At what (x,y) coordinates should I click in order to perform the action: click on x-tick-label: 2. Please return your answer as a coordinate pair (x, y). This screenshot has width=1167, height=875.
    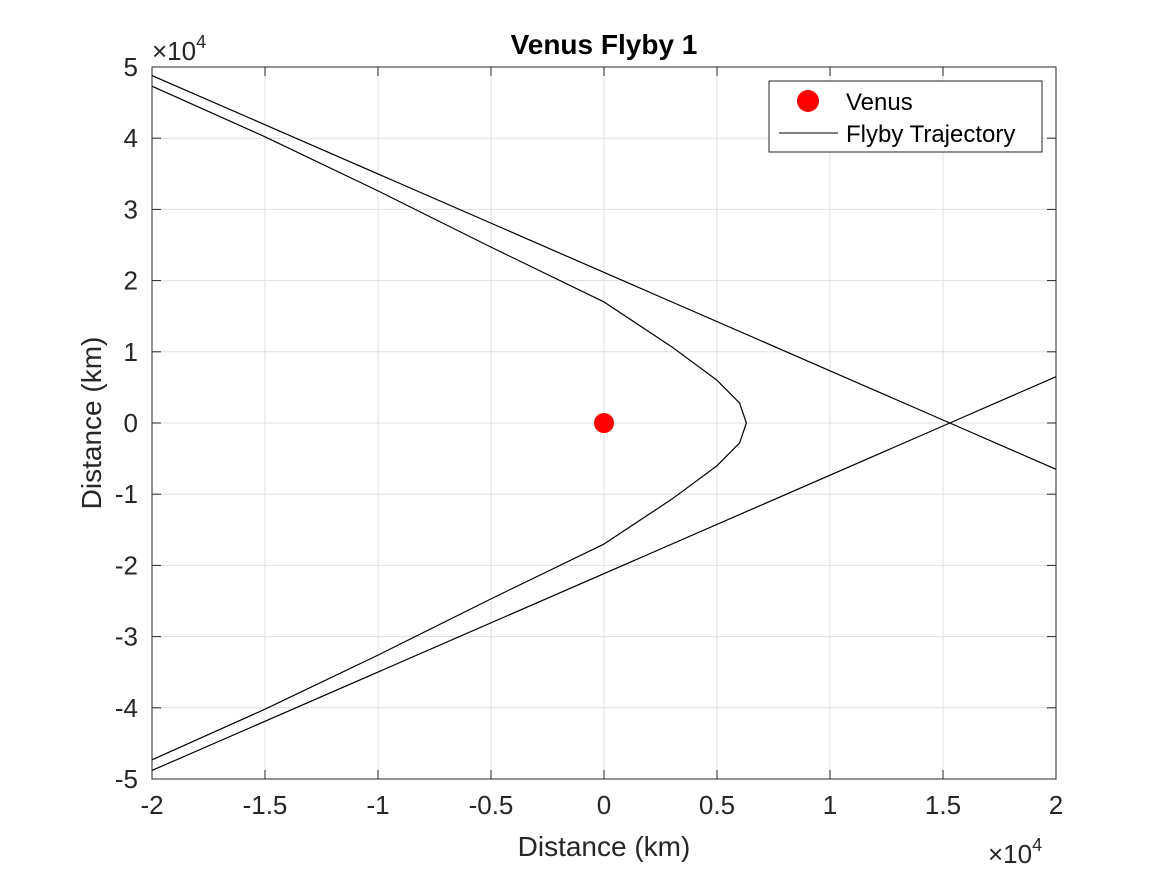
    Looking at the image, I should click on (1056, 805).